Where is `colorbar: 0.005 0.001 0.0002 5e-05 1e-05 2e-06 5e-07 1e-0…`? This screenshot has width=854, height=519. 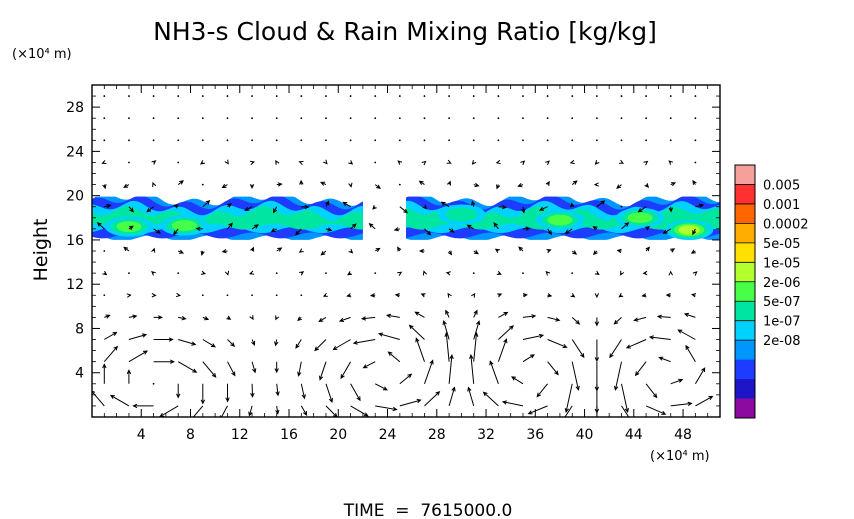 colorbar: 0.005 0.001 0.0002 5e-05 1e-05 2e-06 5e-07 1e-0… is located at coordinates (771, 291).